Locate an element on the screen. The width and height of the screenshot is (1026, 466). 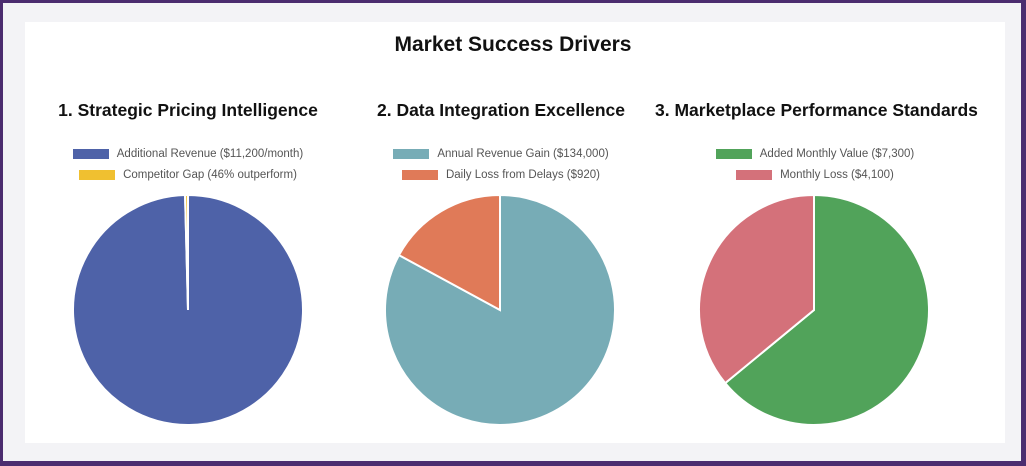
legend-label: Annual Revenue Gain ($134,000) is located at coordinates (523, 153).